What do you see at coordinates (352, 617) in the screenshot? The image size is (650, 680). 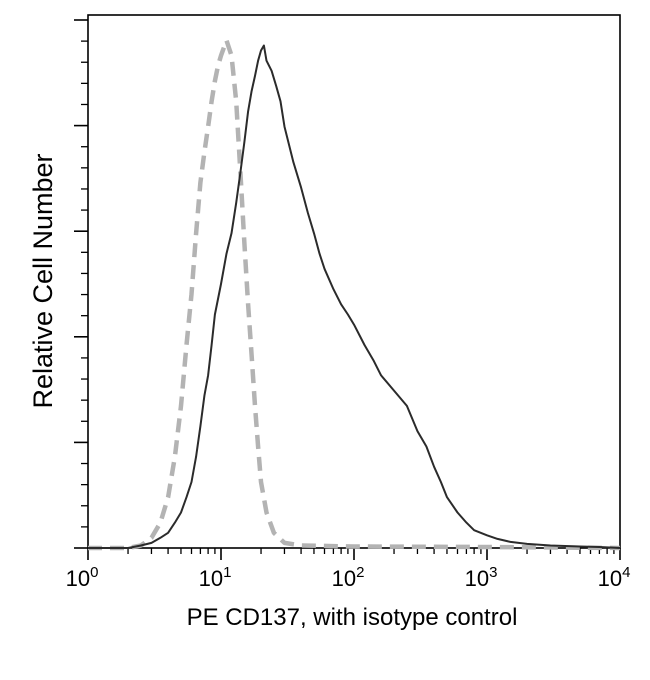 I see `x-axis-label: PE CD137, with isotype control` at bounding box center [352, 617].